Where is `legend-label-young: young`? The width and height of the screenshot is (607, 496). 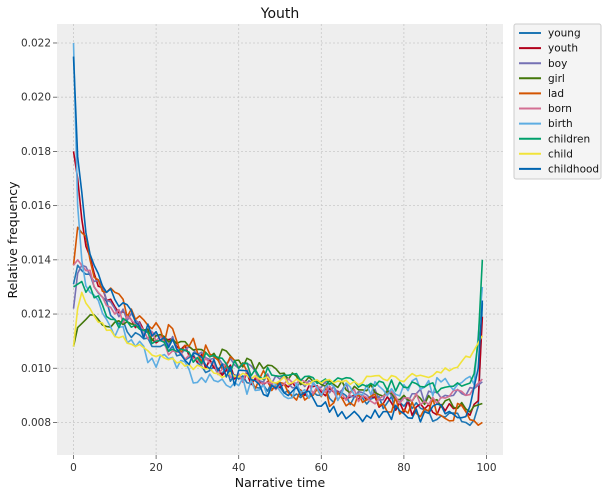 legend-label-young: young is located at coordinates (564, 34).